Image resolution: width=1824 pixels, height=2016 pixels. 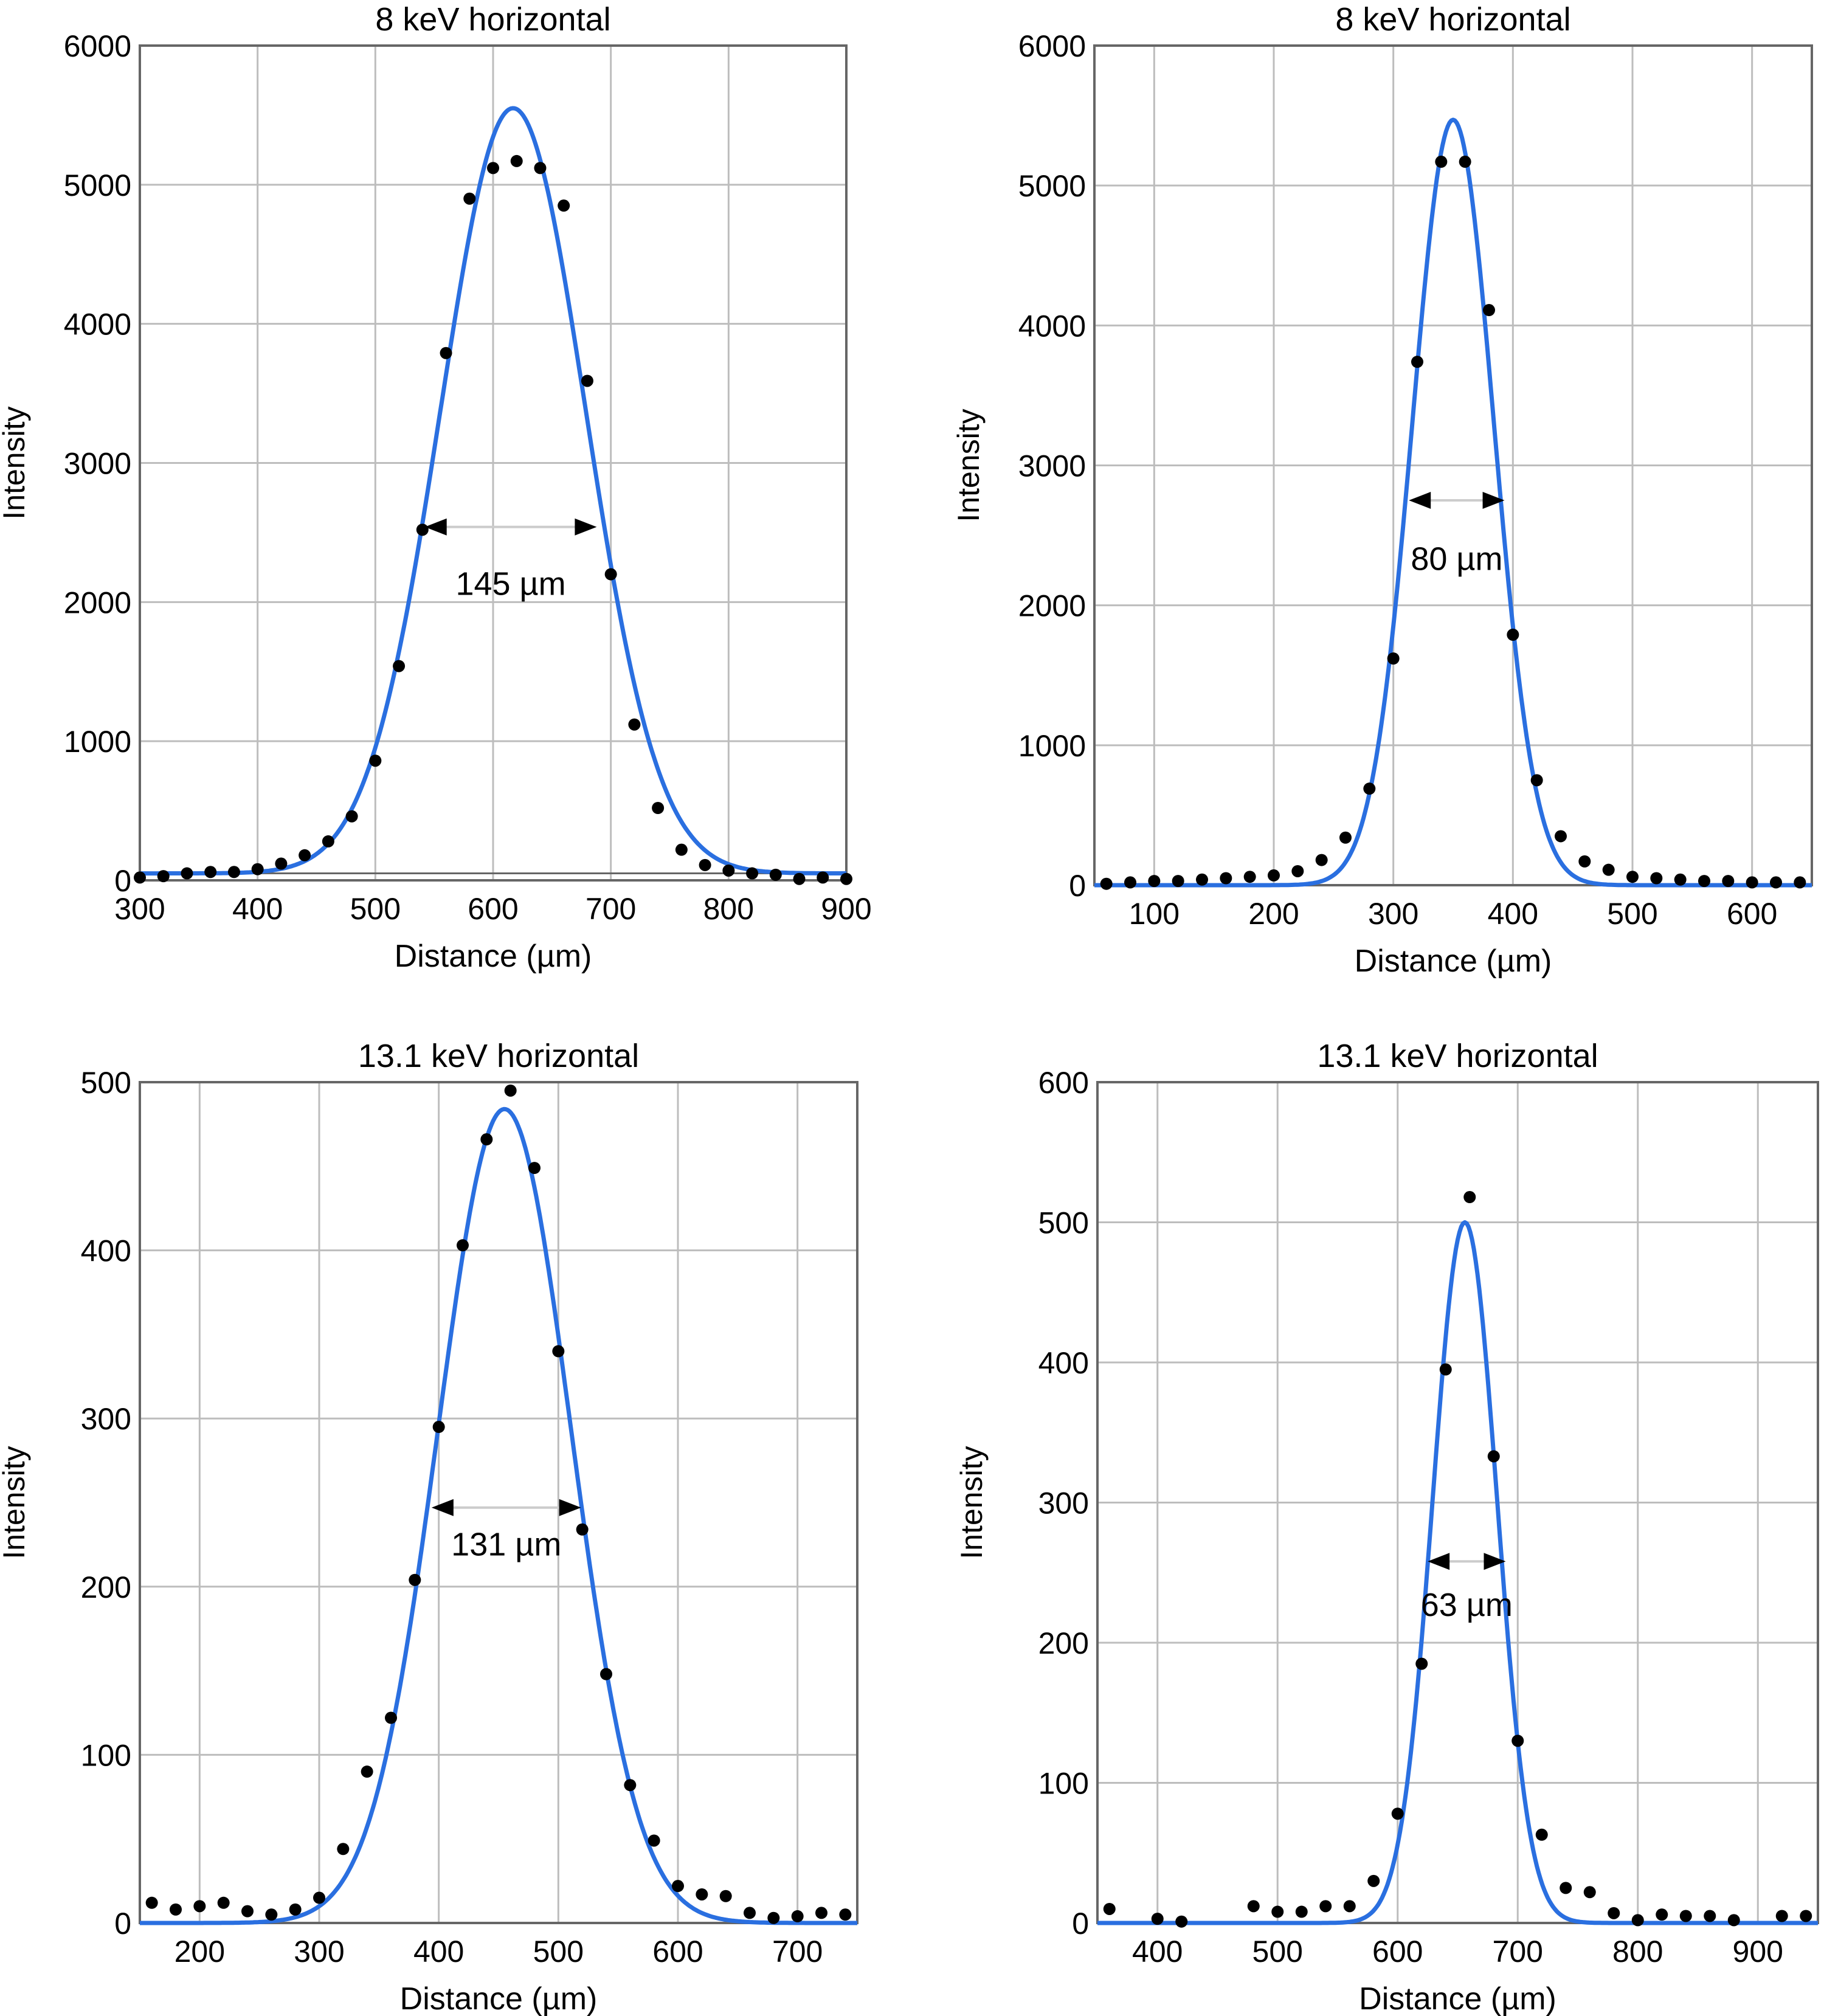 What do you see at coordinates (319, 1952) in the screenshot?
I see `x-tick-label: 300` at bounding box center [319, 1952].